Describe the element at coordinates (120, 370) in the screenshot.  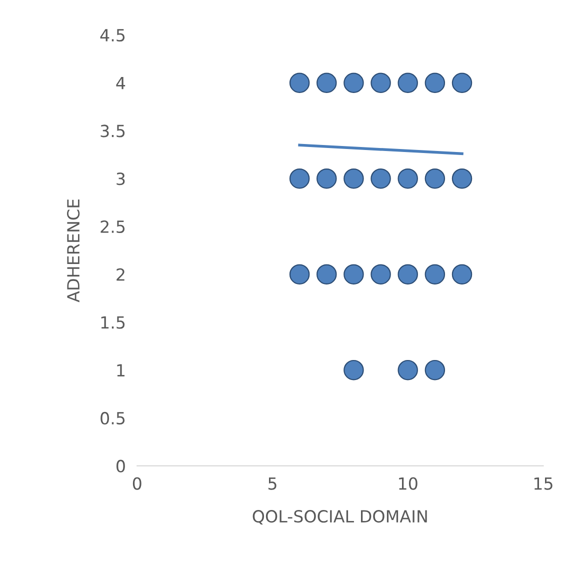
I see `y-tick-label: 1` at that location.